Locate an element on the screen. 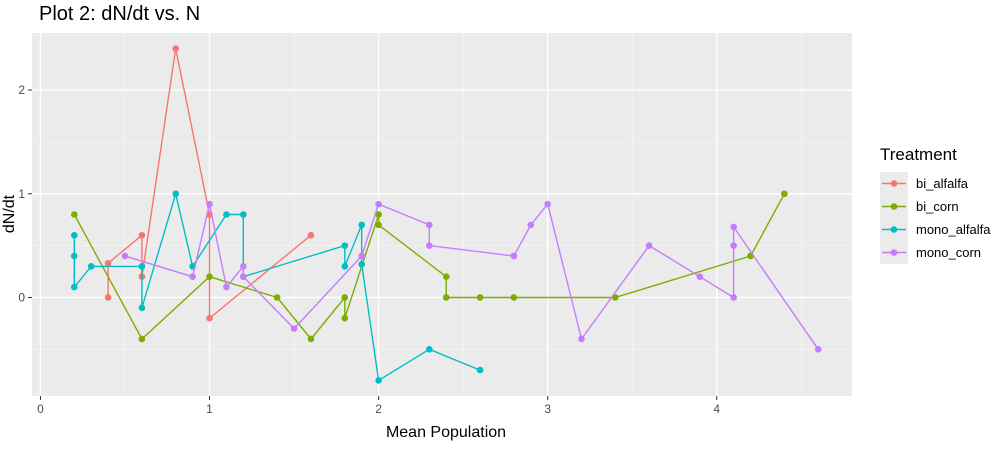 The width and height of the screenshot is (1006, 451). x-tick-label: 3 is located at coordinates (547, 409).